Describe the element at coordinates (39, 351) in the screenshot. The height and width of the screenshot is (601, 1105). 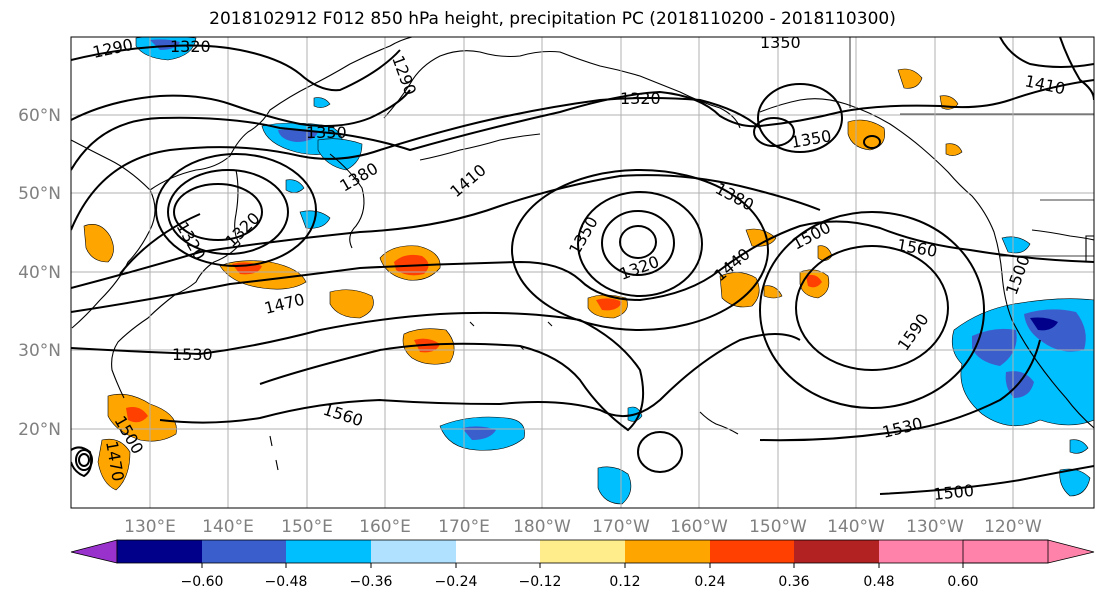
I see `lat-tick-label: 30°N` at that location.